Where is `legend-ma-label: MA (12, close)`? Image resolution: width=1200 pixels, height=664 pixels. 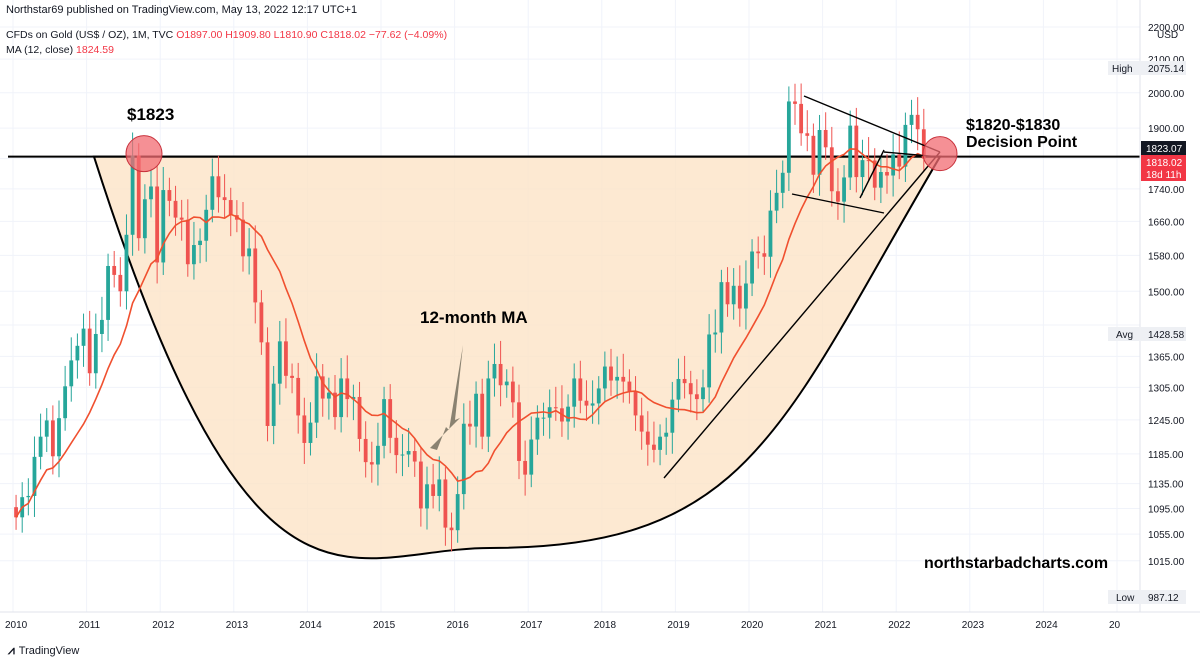
legend-ma-label: MA (12, close) is located at coordinates (40, 50).